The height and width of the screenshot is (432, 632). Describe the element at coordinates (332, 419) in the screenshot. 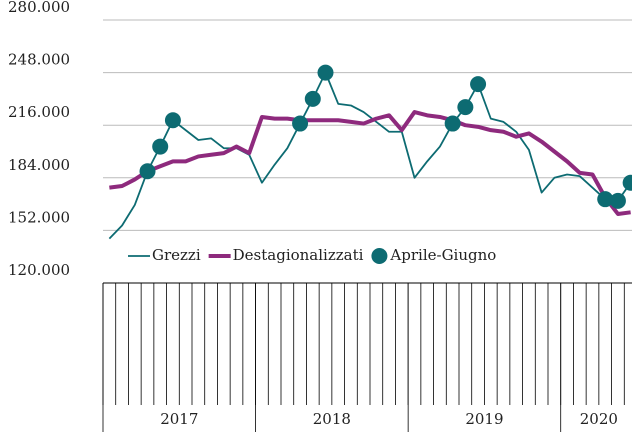

I see `x-group-label: 2018` at that location.